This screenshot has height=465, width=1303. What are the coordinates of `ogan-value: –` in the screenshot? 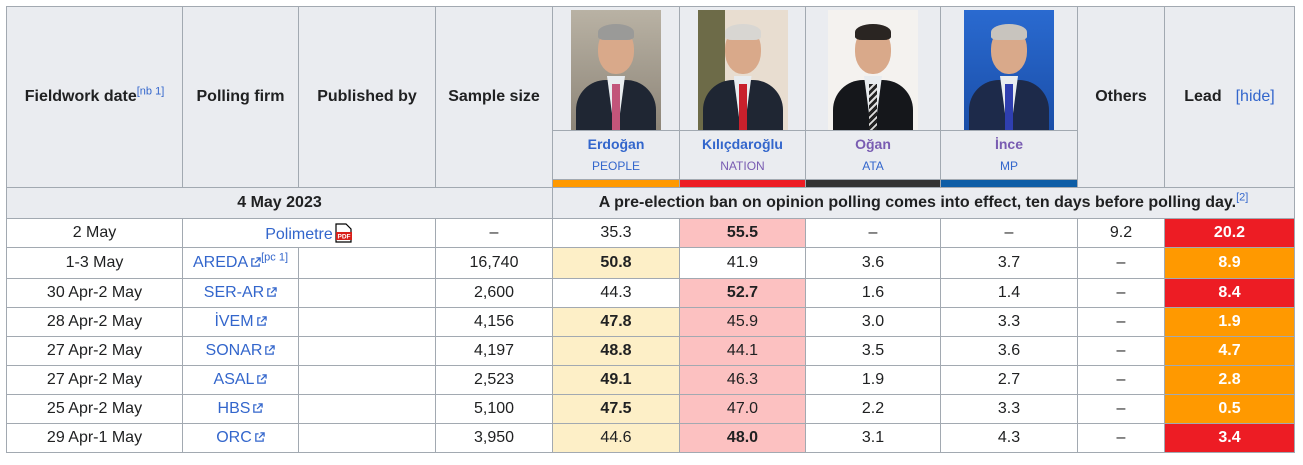 It's located at (873, 233).